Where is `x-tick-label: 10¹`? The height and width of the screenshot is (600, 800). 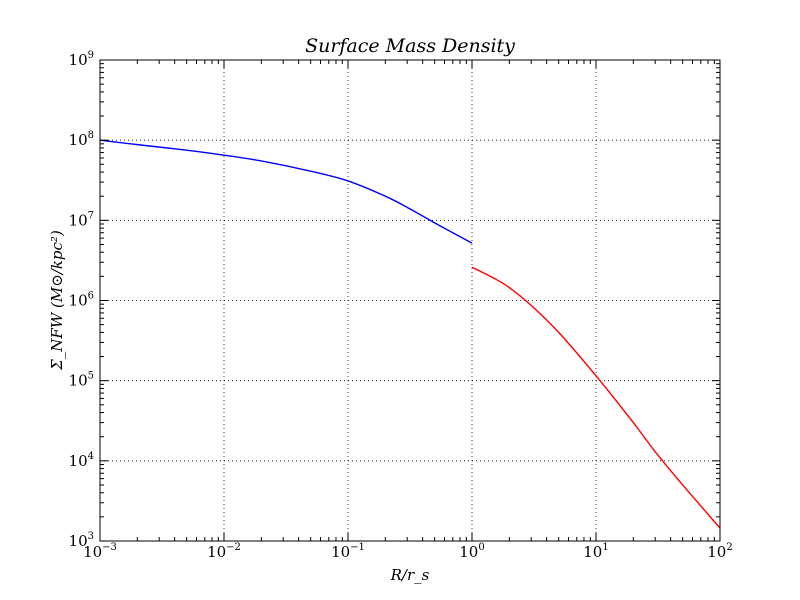 x-tick-label: 10¹ is located at coordinates (595, 551).